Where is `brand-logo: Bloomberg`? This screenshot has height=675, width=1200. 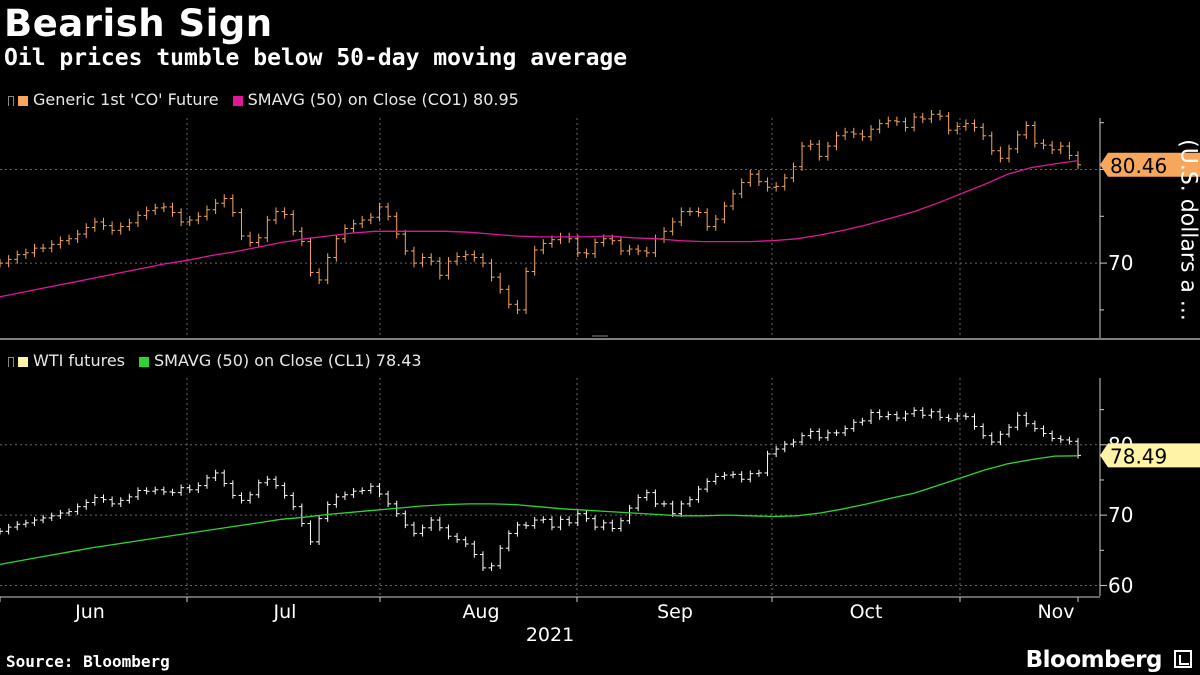 brand-logo: Bloomberg is located at coordinates (1094, 660).